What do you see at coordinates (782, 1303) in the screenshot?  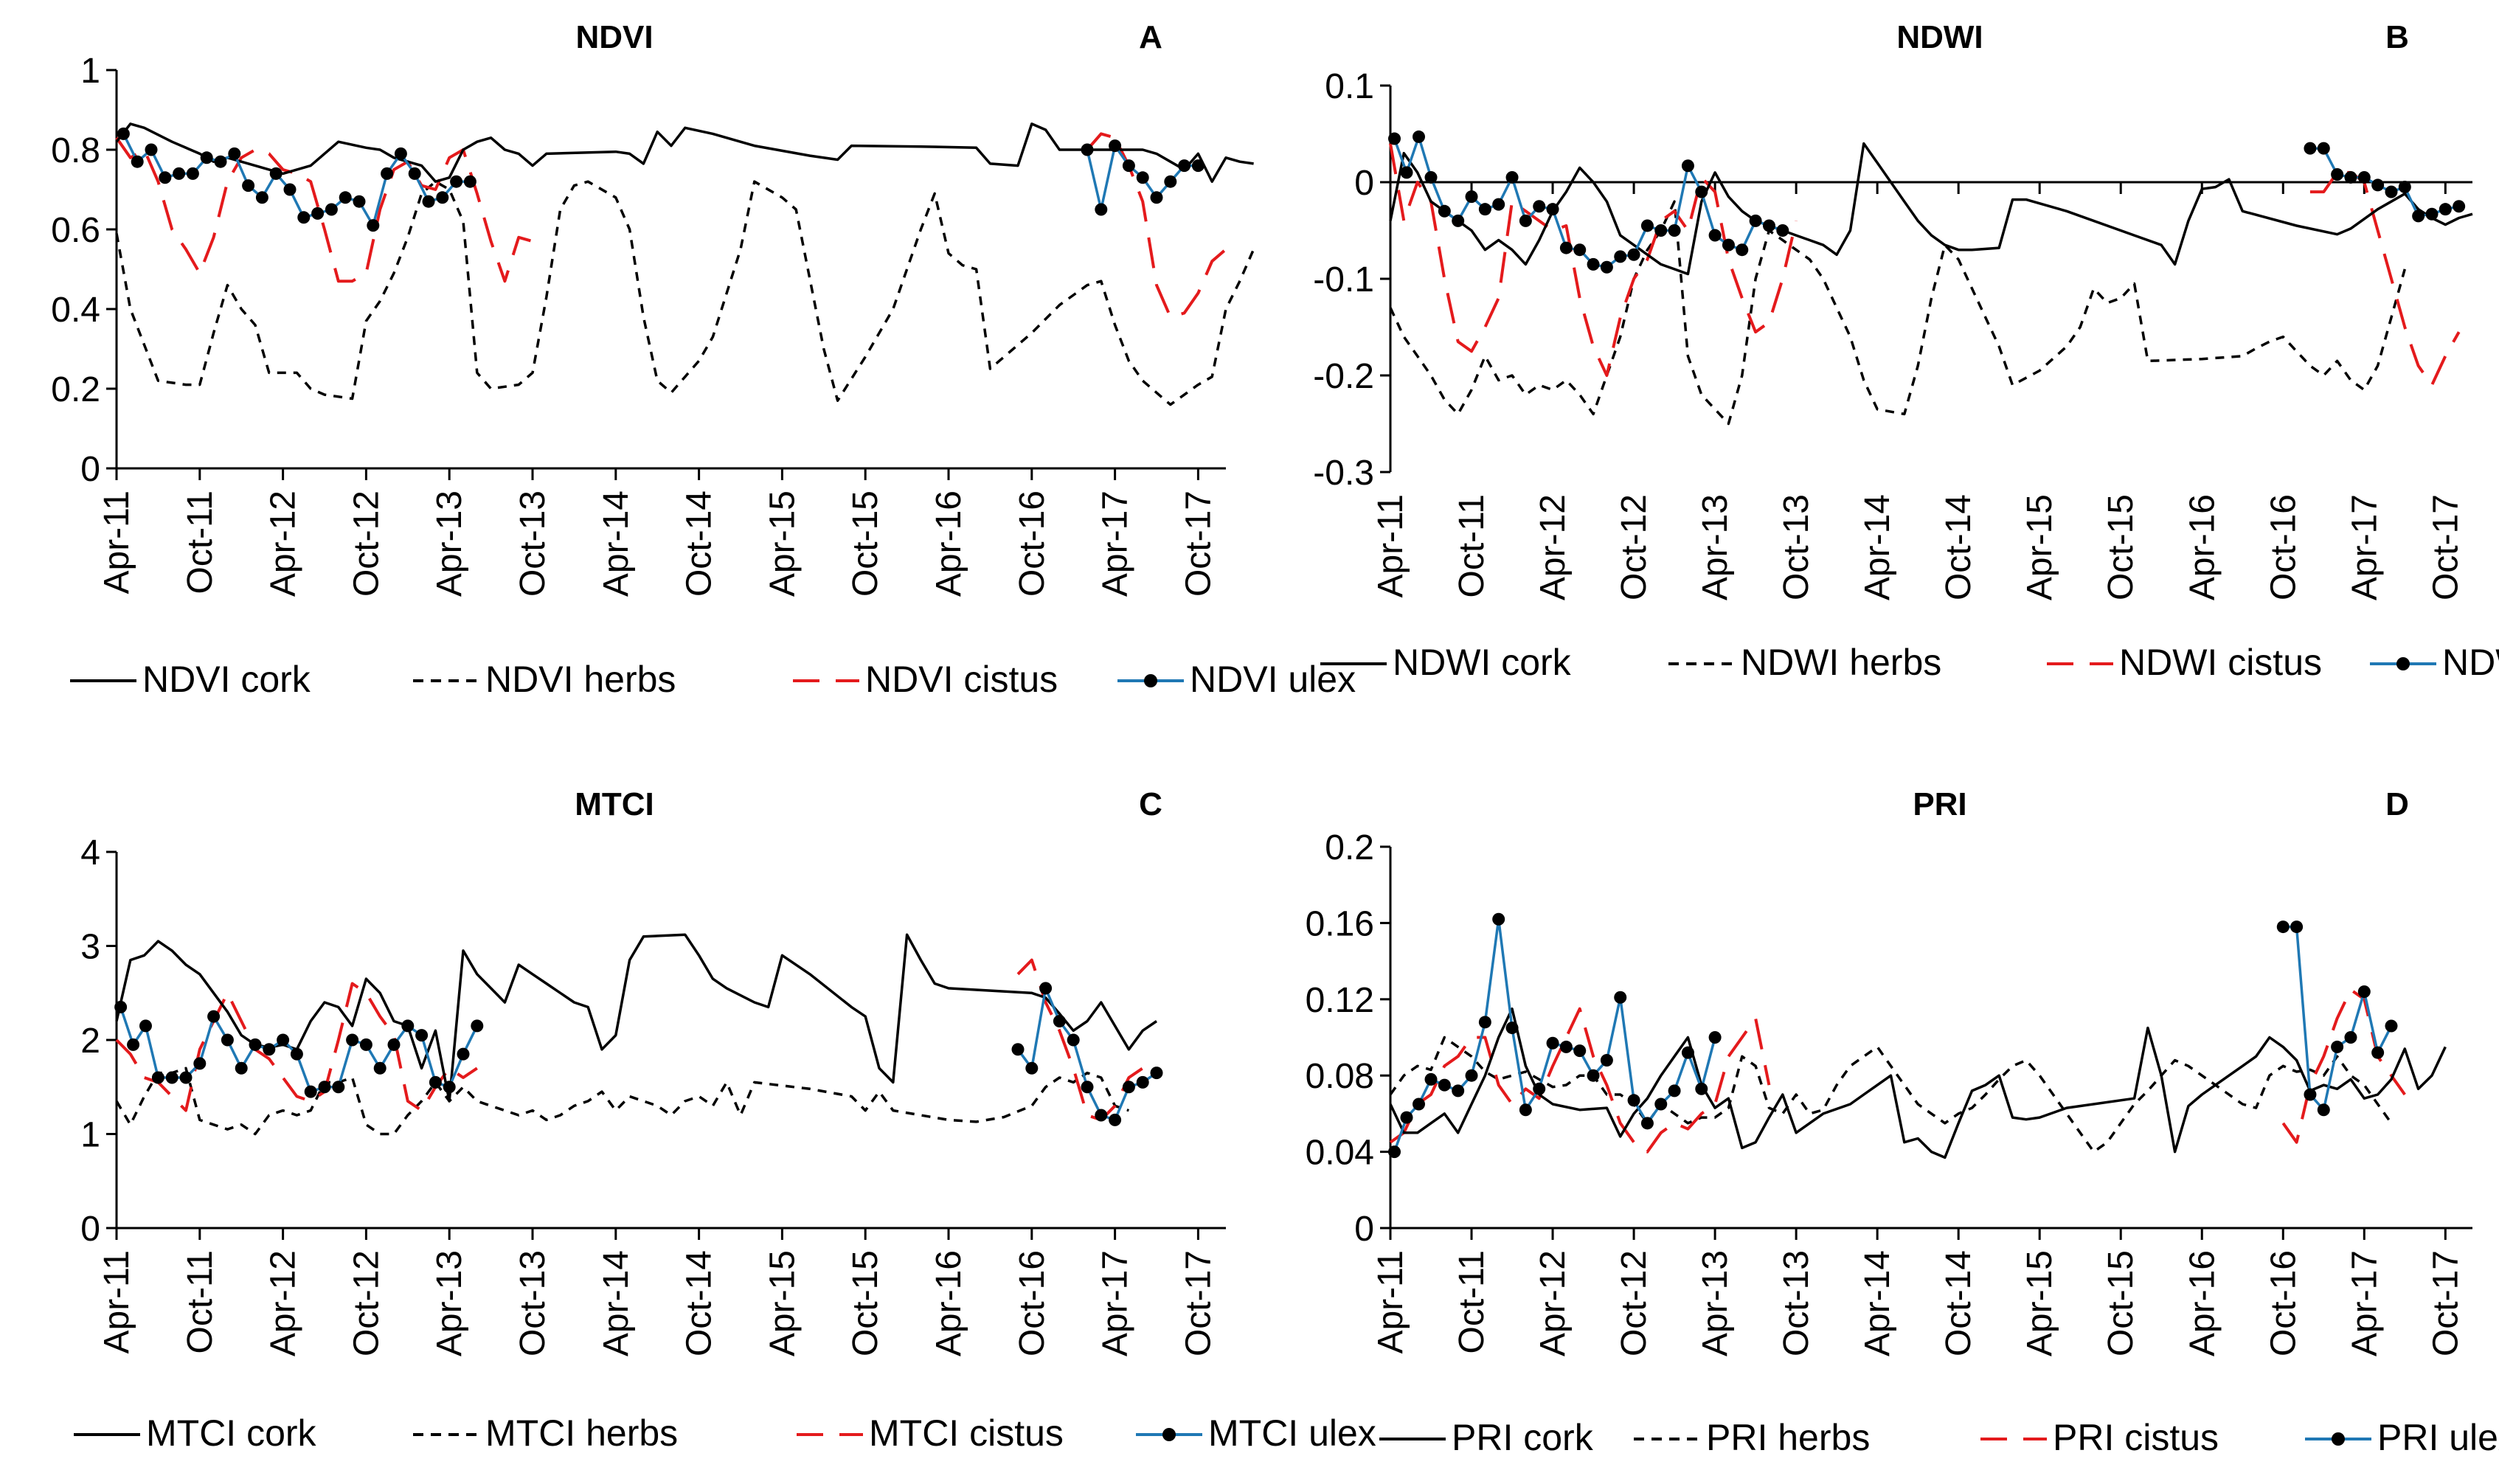 I see `x-tick-label: Apr-15` at bounding box center [782, 1303].